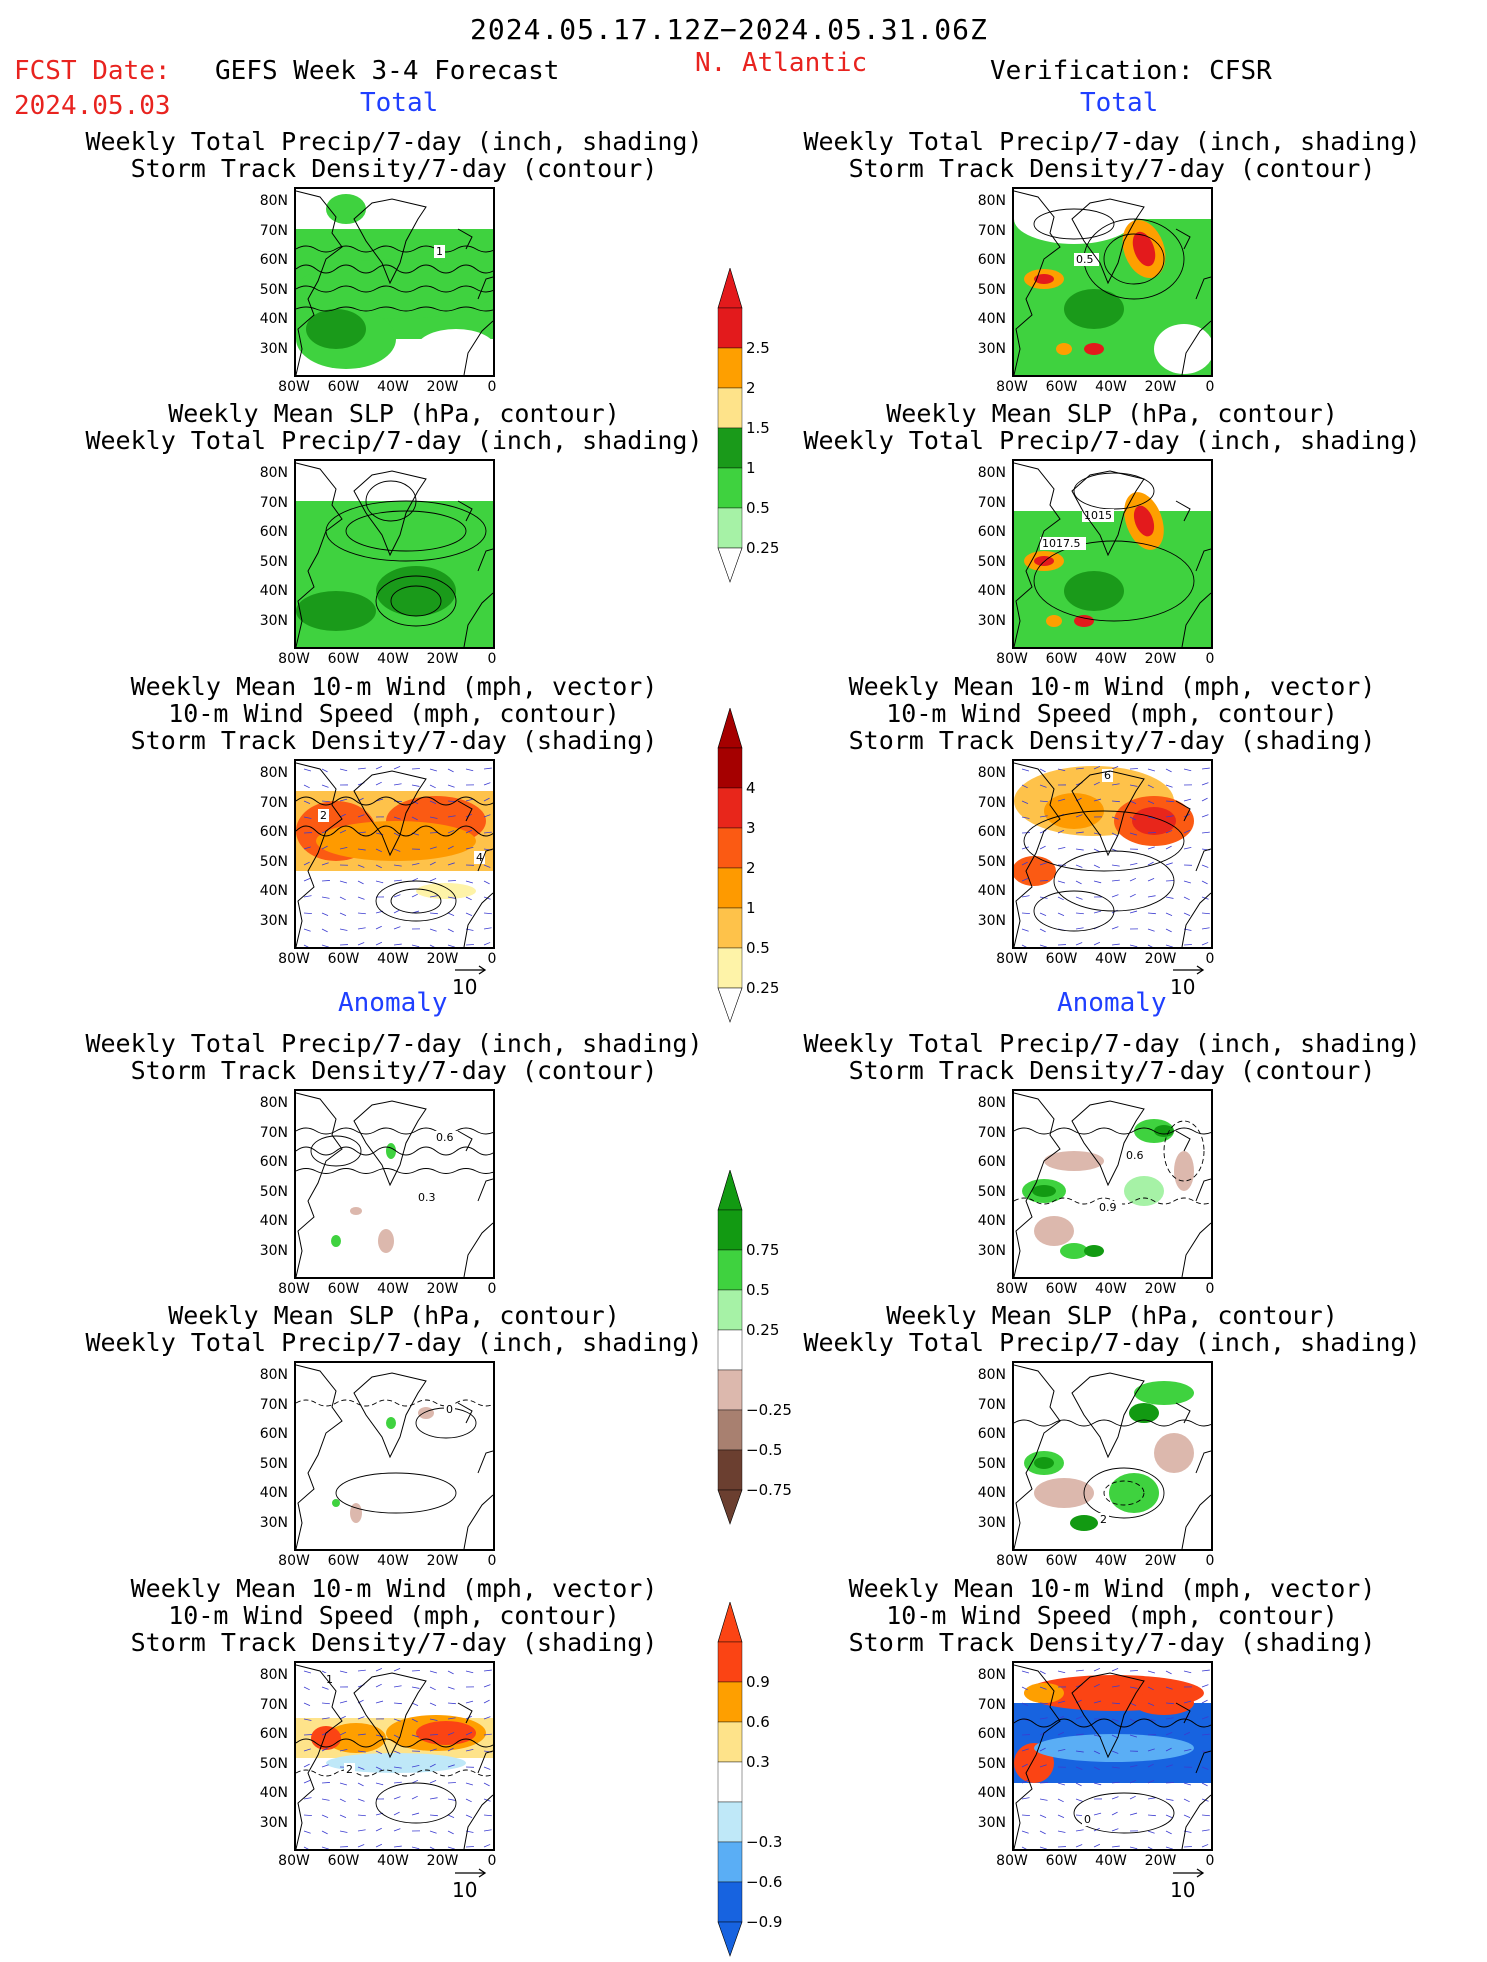  What do you see at coordinates (394, 1588) in the screenshot?
I see `title-line: Weekly Mean 10-m Wind (mph, vector)` at bounding box center [394, 1588].